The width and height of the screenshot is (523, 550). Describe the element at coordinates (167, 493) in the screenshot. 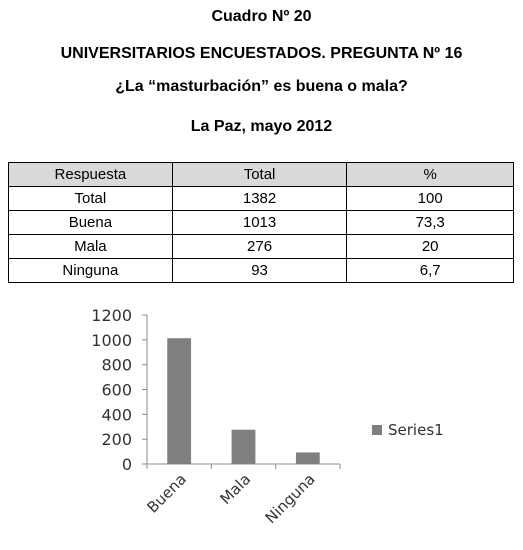

I see `category-label: Buena` at that location.